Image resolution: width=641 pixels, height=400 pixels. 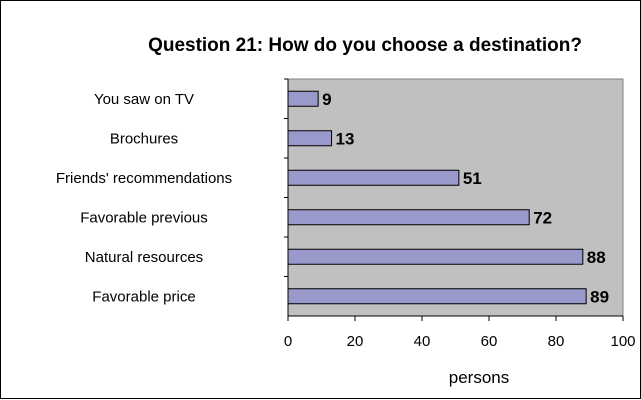 I want to click on x-tick-label: 100, so click(x=622, y=341).